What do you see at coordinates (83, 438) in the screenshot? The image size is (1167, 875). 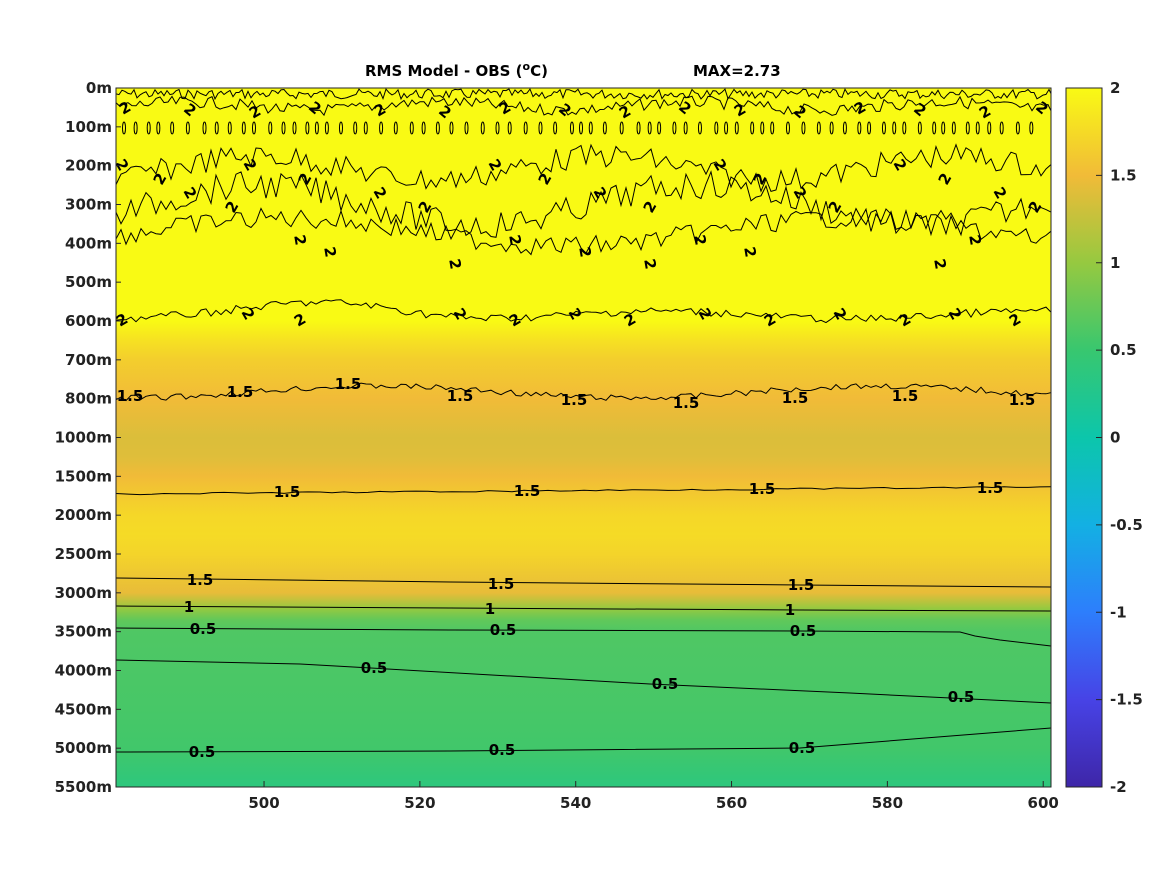 I see `y-tick-label: 1000m` at bounding box center [83, 438].